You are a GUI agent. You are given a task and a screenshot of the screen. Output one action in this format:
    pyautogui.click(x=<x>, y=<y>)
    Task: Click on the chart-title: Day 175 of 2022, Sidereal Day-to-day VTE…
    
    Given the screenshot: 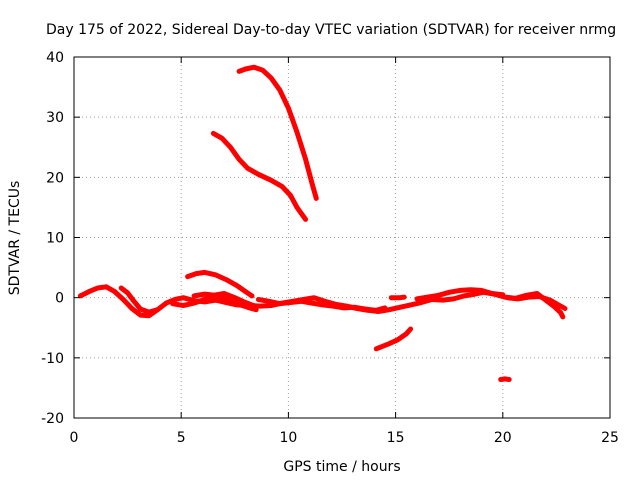 What is the action you would take?
    pyautogui.click(x=331, y=30)
    